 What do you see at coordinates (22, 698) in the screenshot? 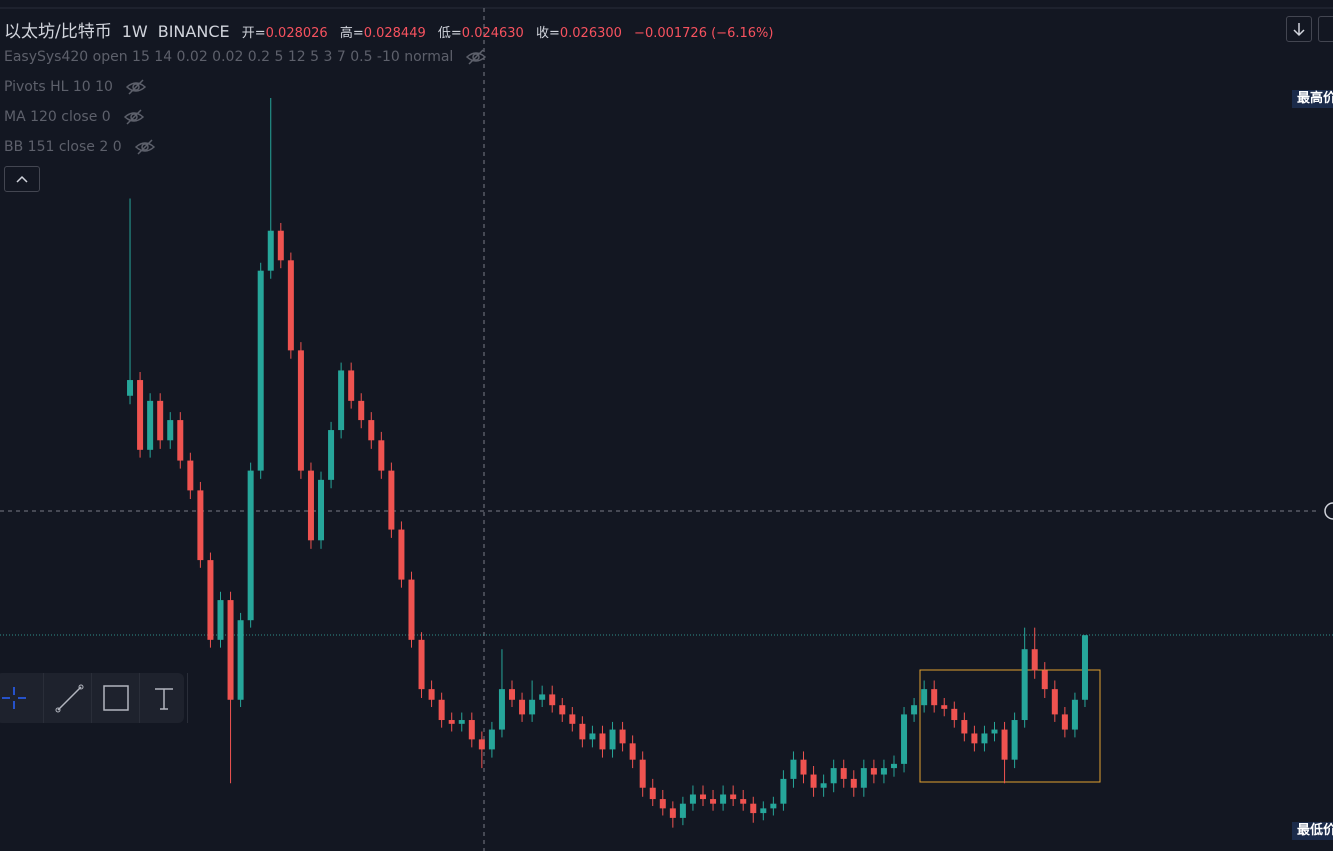
I see `crosshair-tool` at bounding box center [22, 698].